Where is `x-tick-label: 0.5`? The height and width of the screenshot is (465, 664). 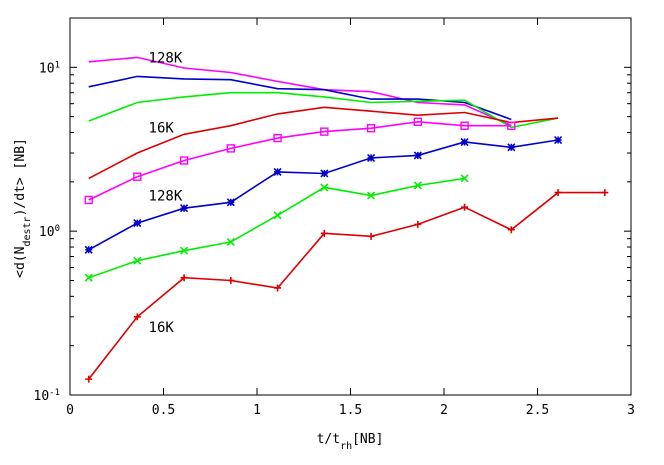 x-tick-label: 0.5 is located at coordinates (163, 410).